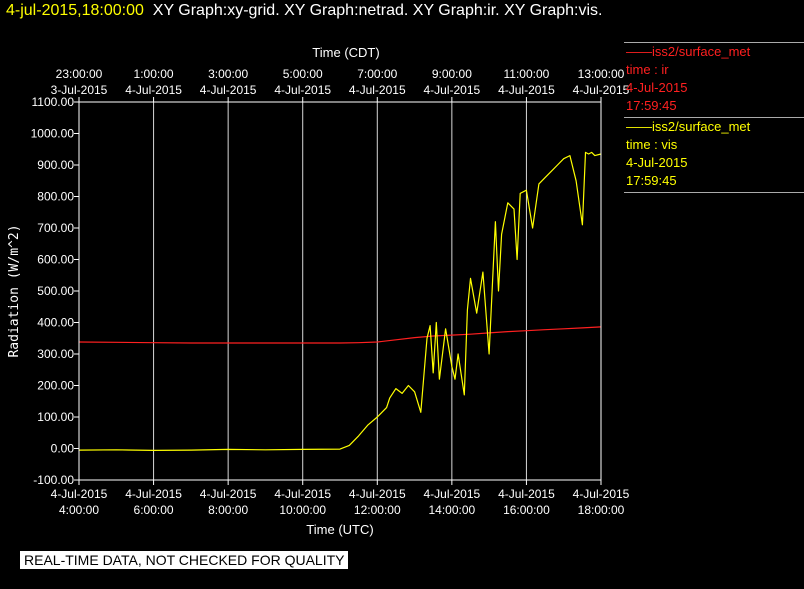 Image resolution: width=804 pixels, height=589 pixels. Describe the element at coordinates (651, 180) in the screenshot. I see `legend-vis-time: 17:59:45` at that location.